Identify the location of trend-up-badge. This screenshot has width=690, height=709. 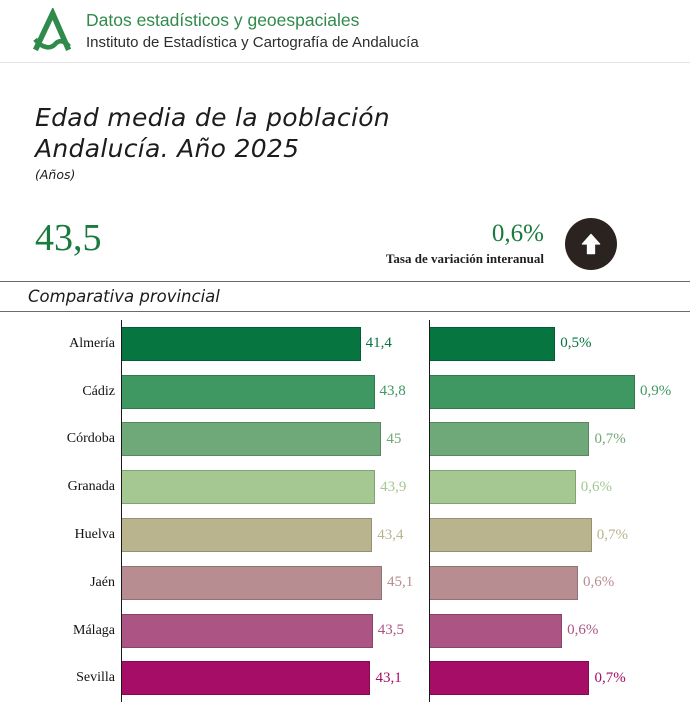
(591, 244).